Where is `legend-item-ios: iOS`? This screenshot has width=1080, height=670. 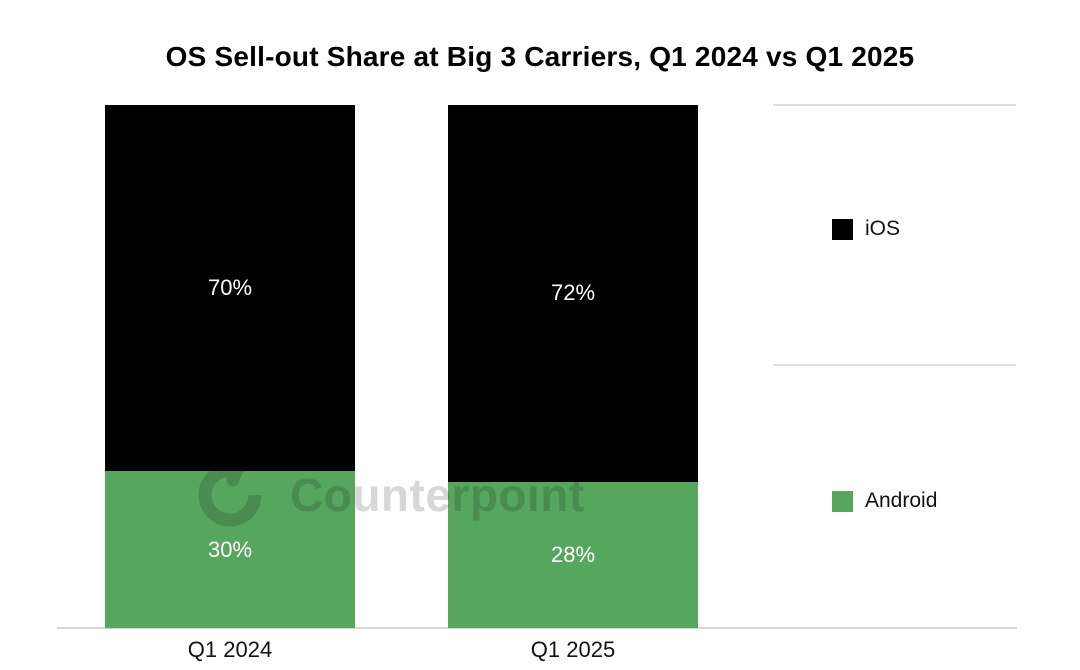
legend-item-ios: iOS is located at coordinates (866, 229).